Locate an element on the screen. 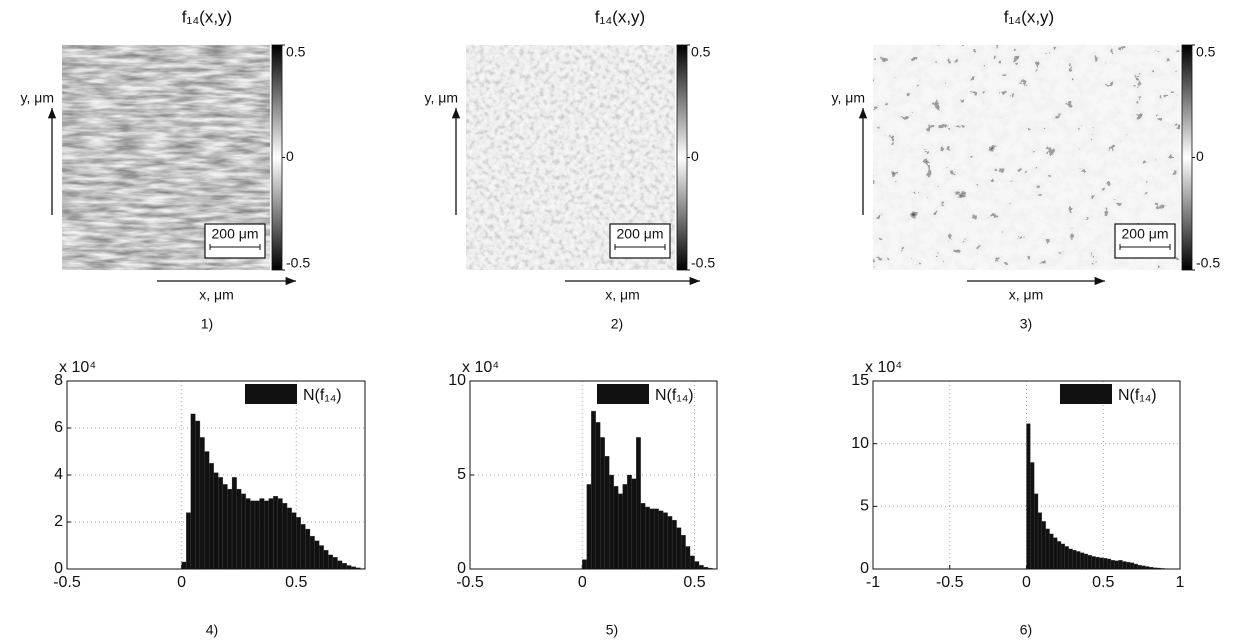 The height and width of the screenshot is (643, 1241). axis-multiplier: x 10⁴ is located at coordinates (883, 367).